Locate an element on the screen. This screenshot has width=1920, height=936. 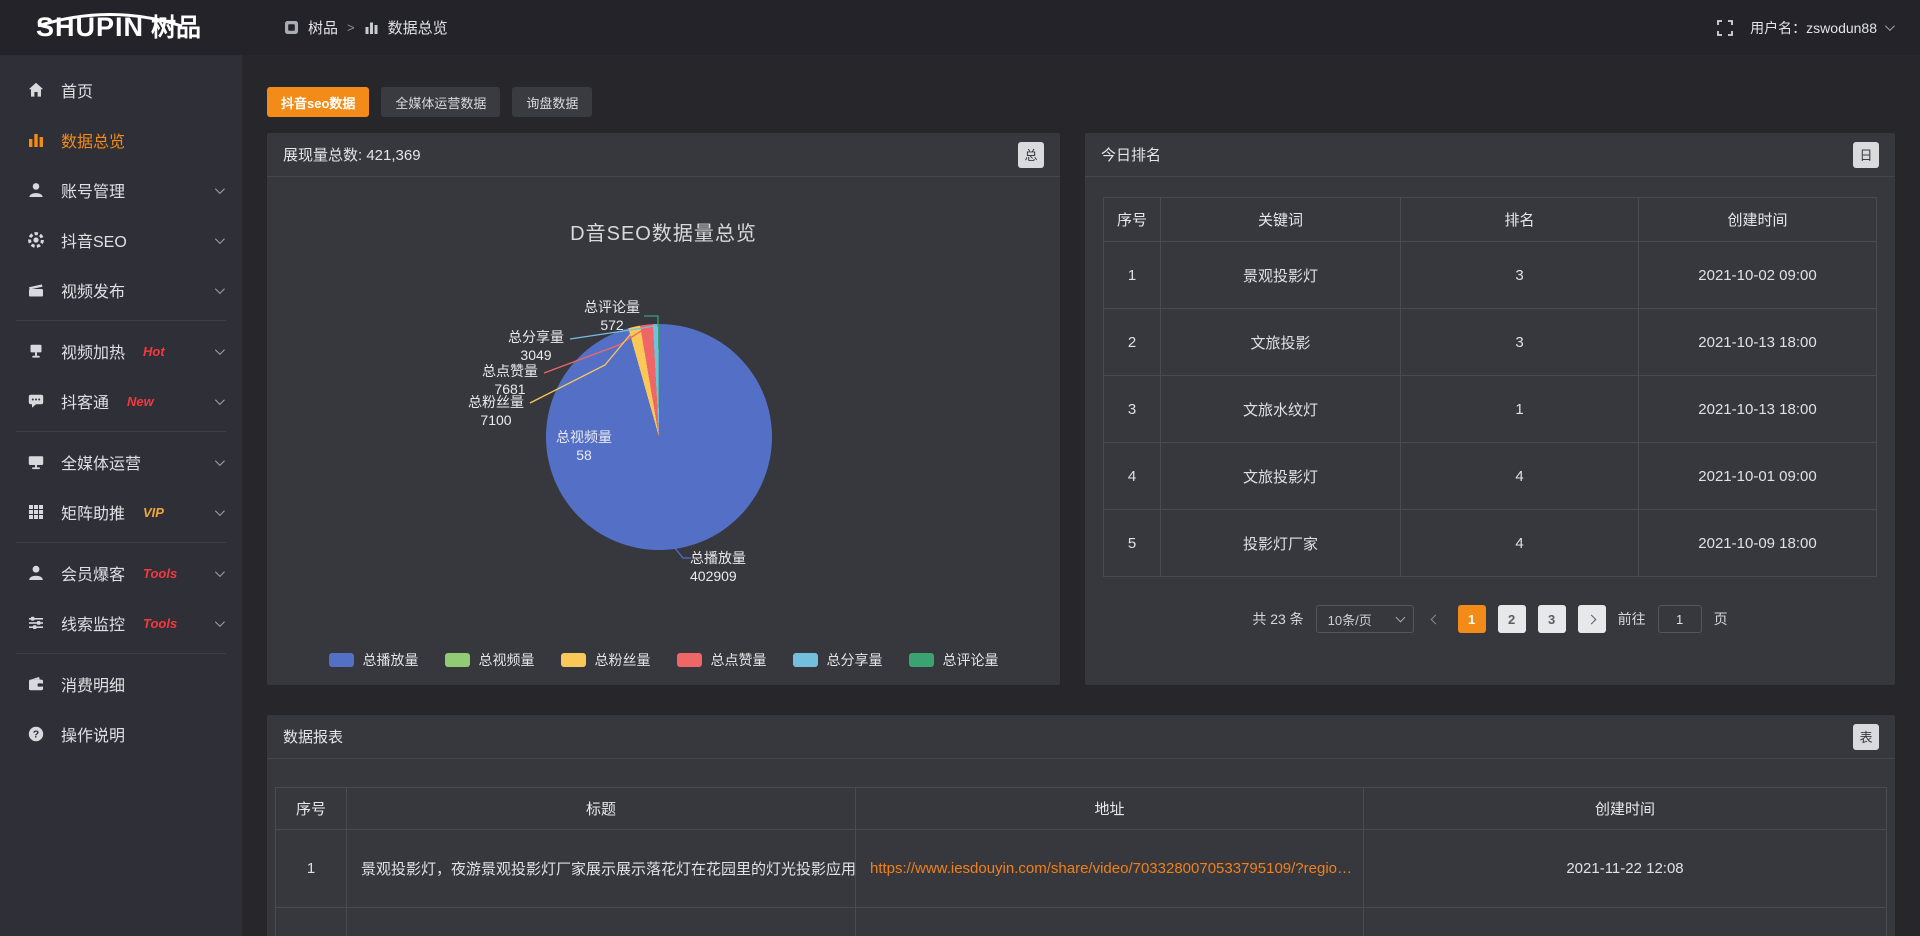
breadcrumb-current: 数据总览 is located at coordinates (417, 28).